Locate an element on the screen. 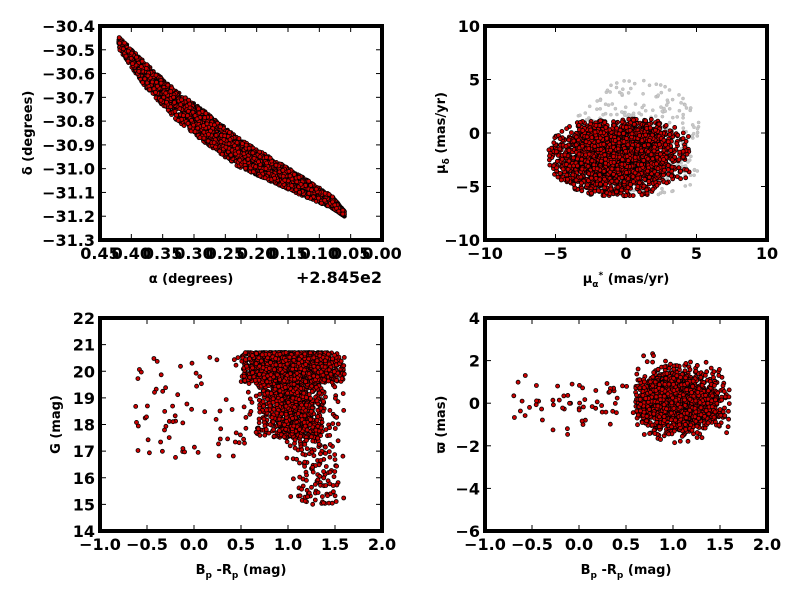  sky-y-tick-label: −30.4 is located at coordinates (68, 26).